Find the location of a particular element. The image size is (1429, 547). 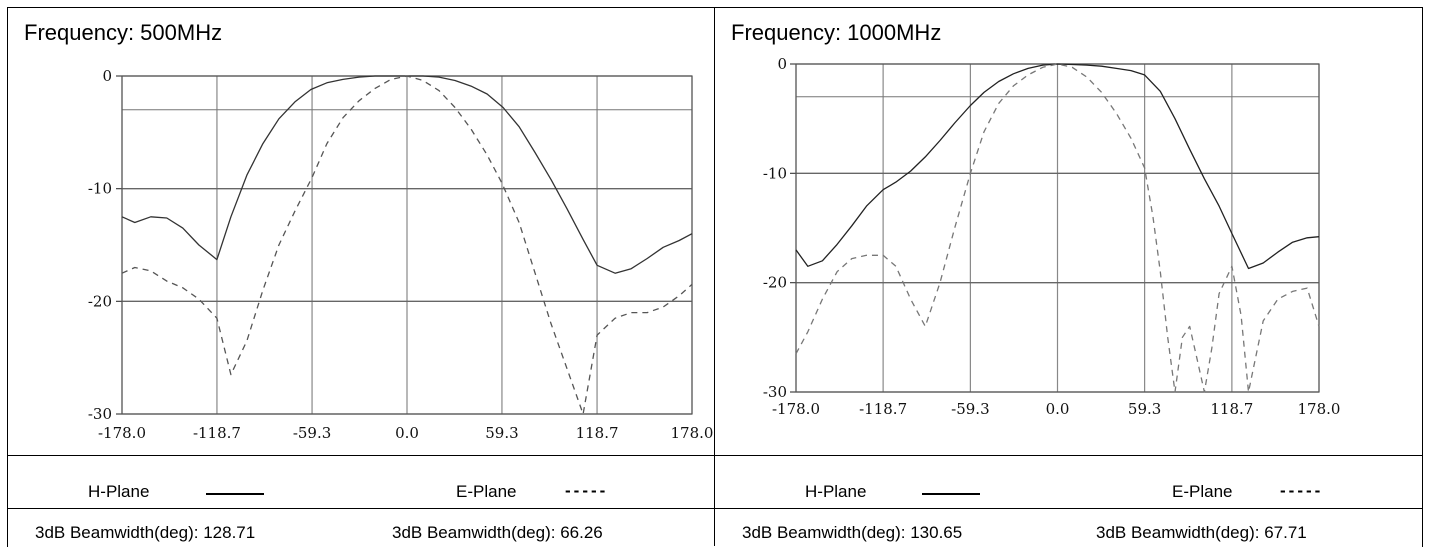

beamwidth-row-divider is located at coordinates (714, 508).